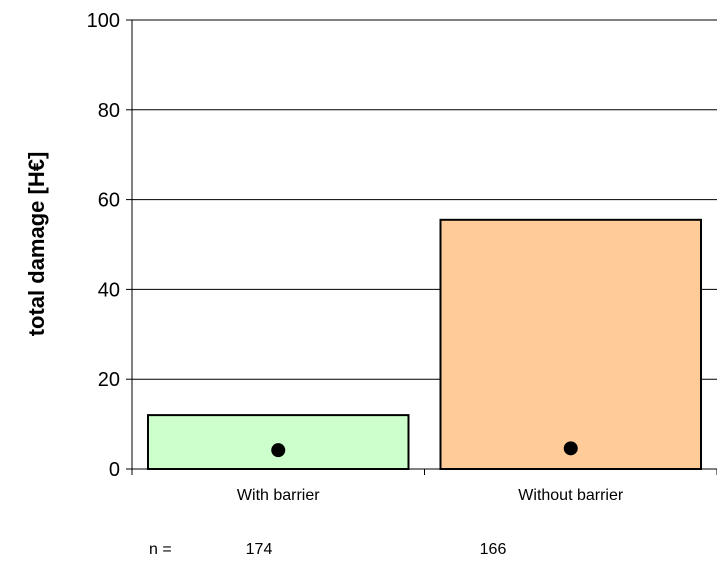  I want to click on y-tick-label-40: 40, so click(109, 290).